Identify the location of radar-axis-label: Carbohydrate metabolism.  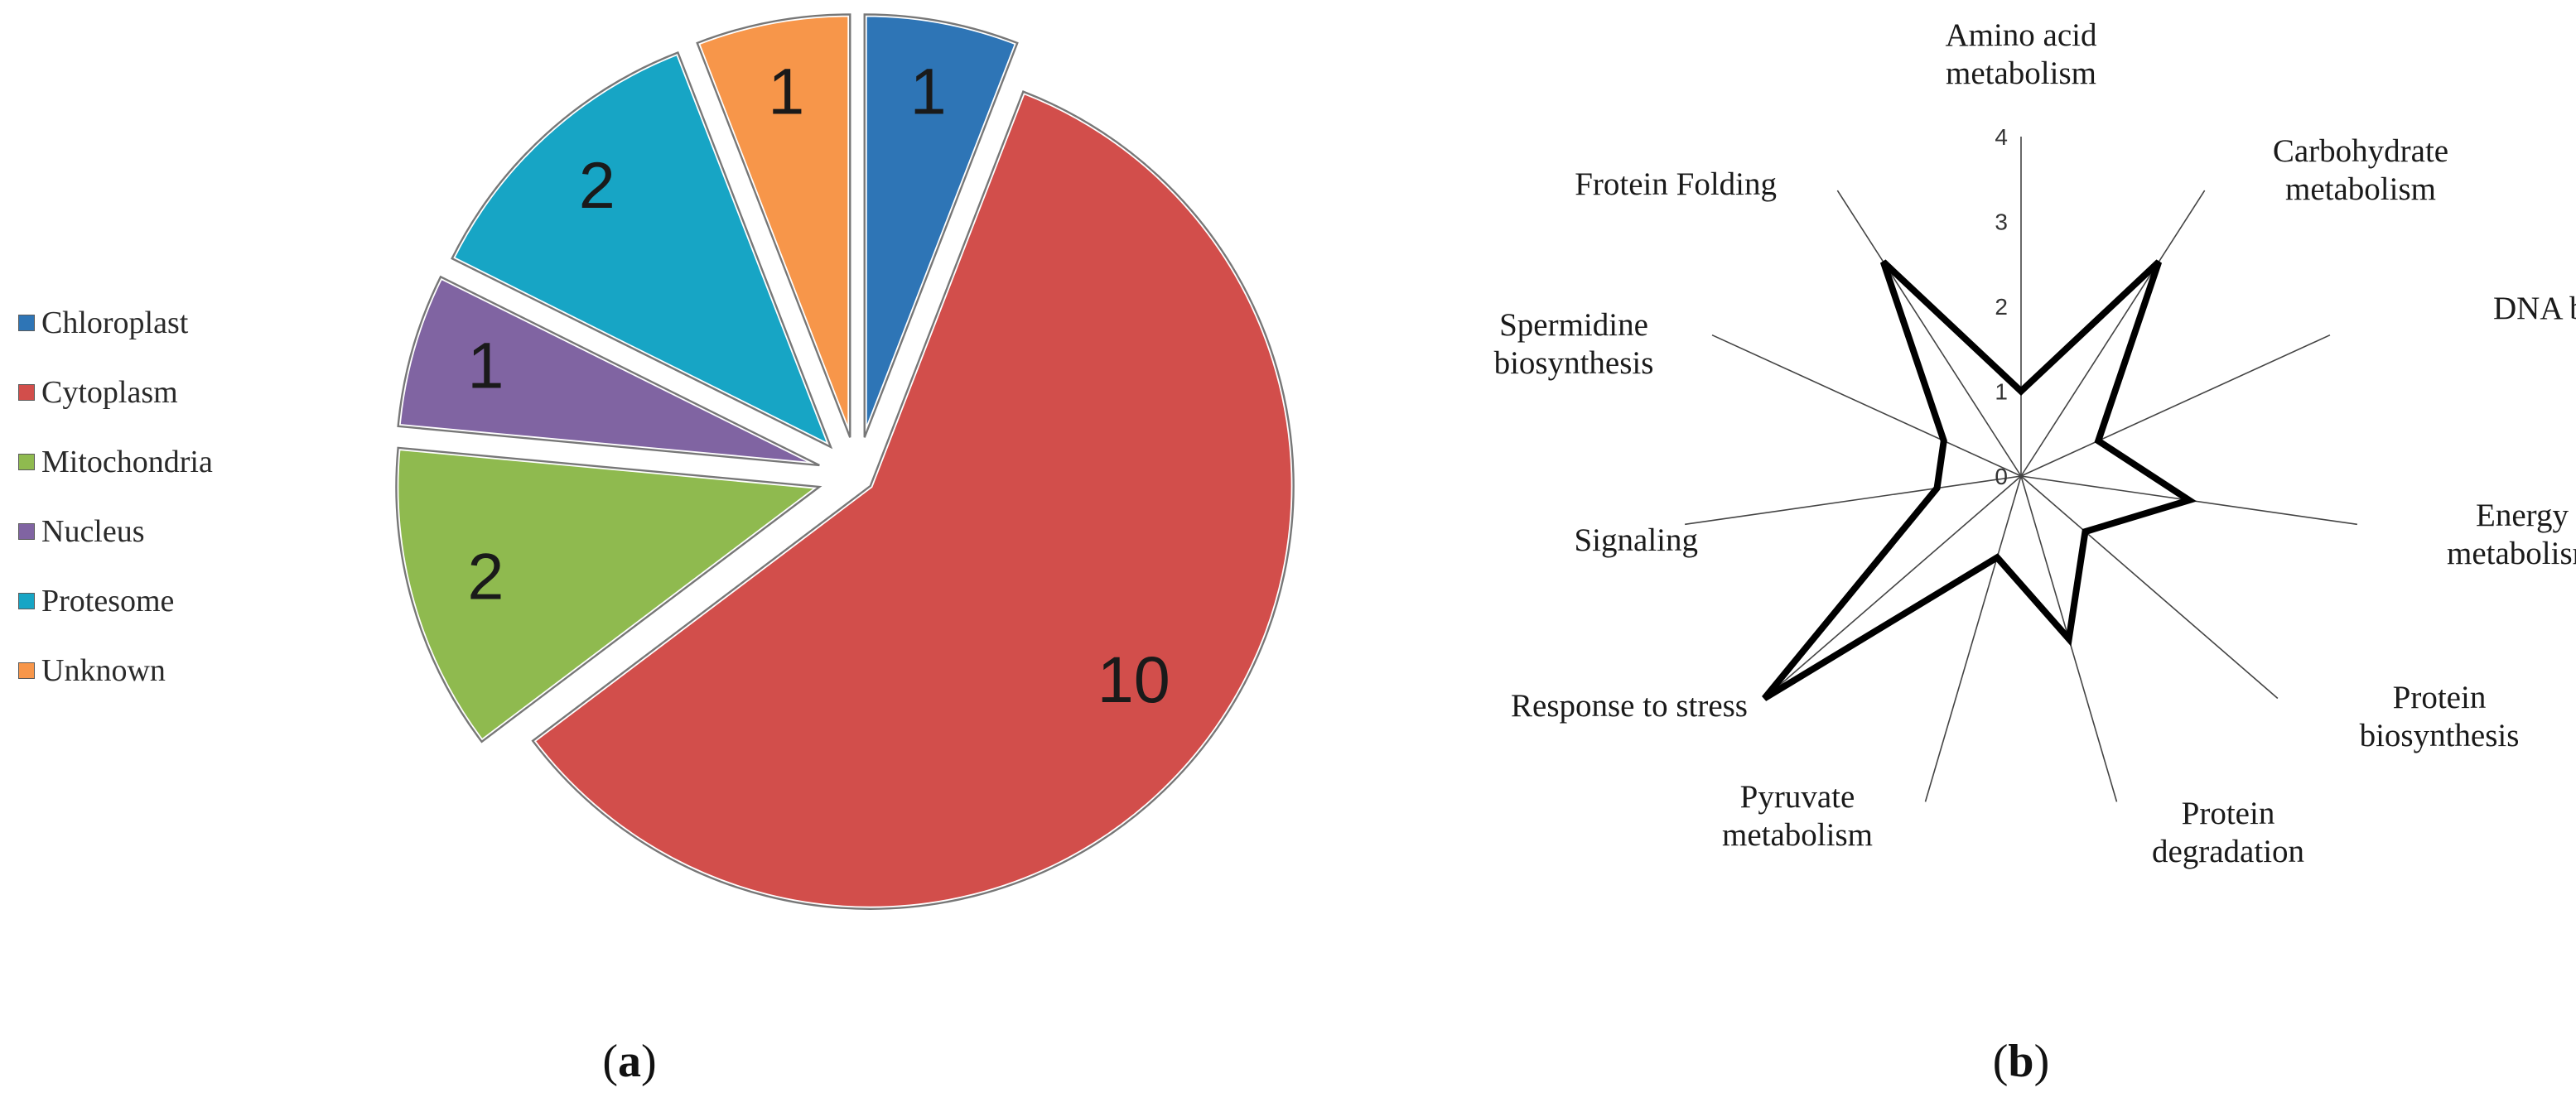
(2360, 170).